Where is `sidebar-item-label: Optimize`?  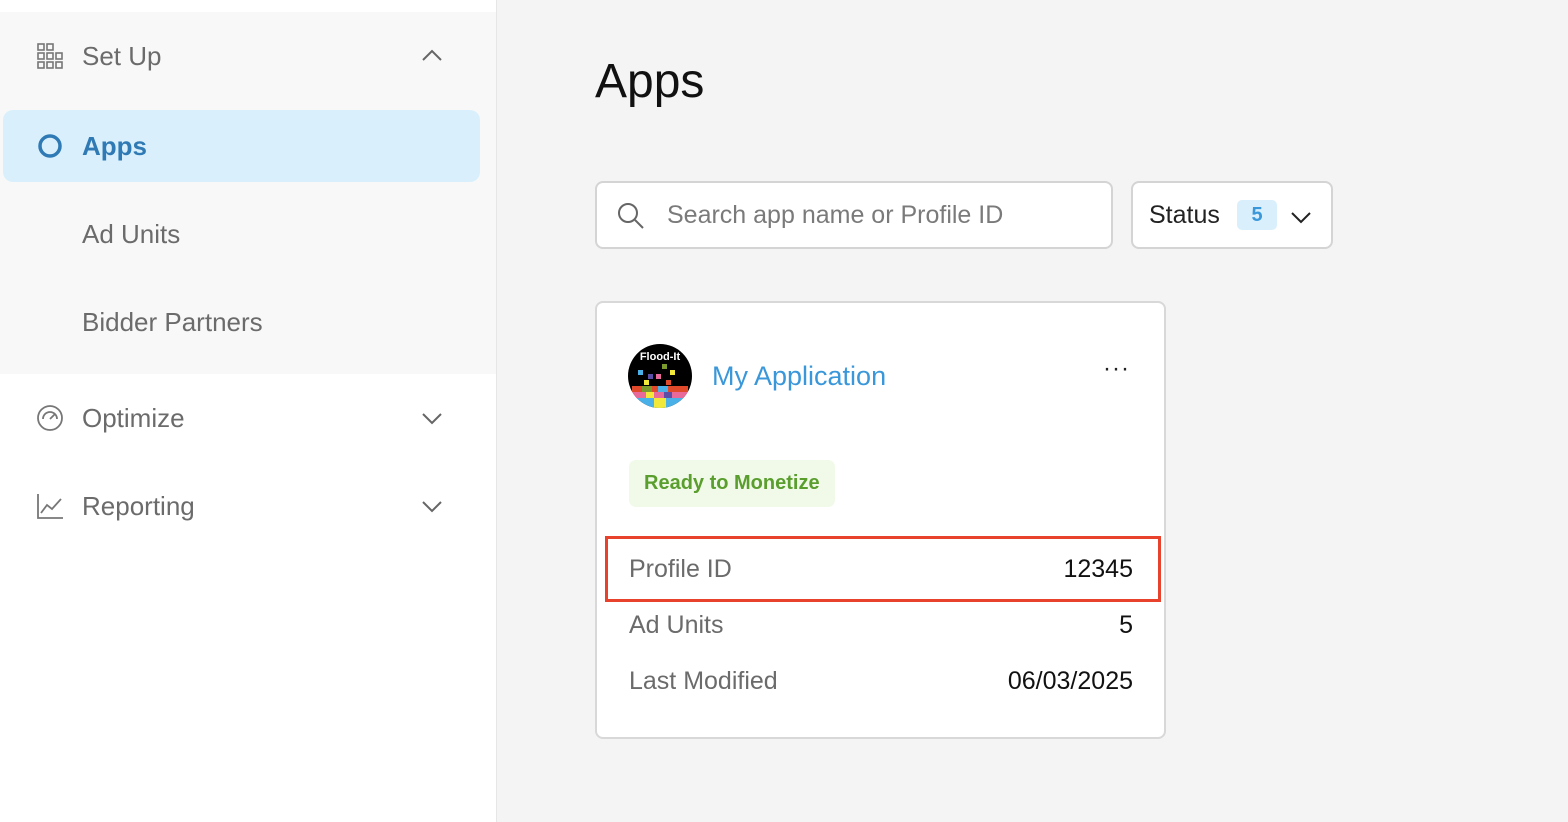
sidebar-item-label: Optimize is located at coordinates (133, 417).